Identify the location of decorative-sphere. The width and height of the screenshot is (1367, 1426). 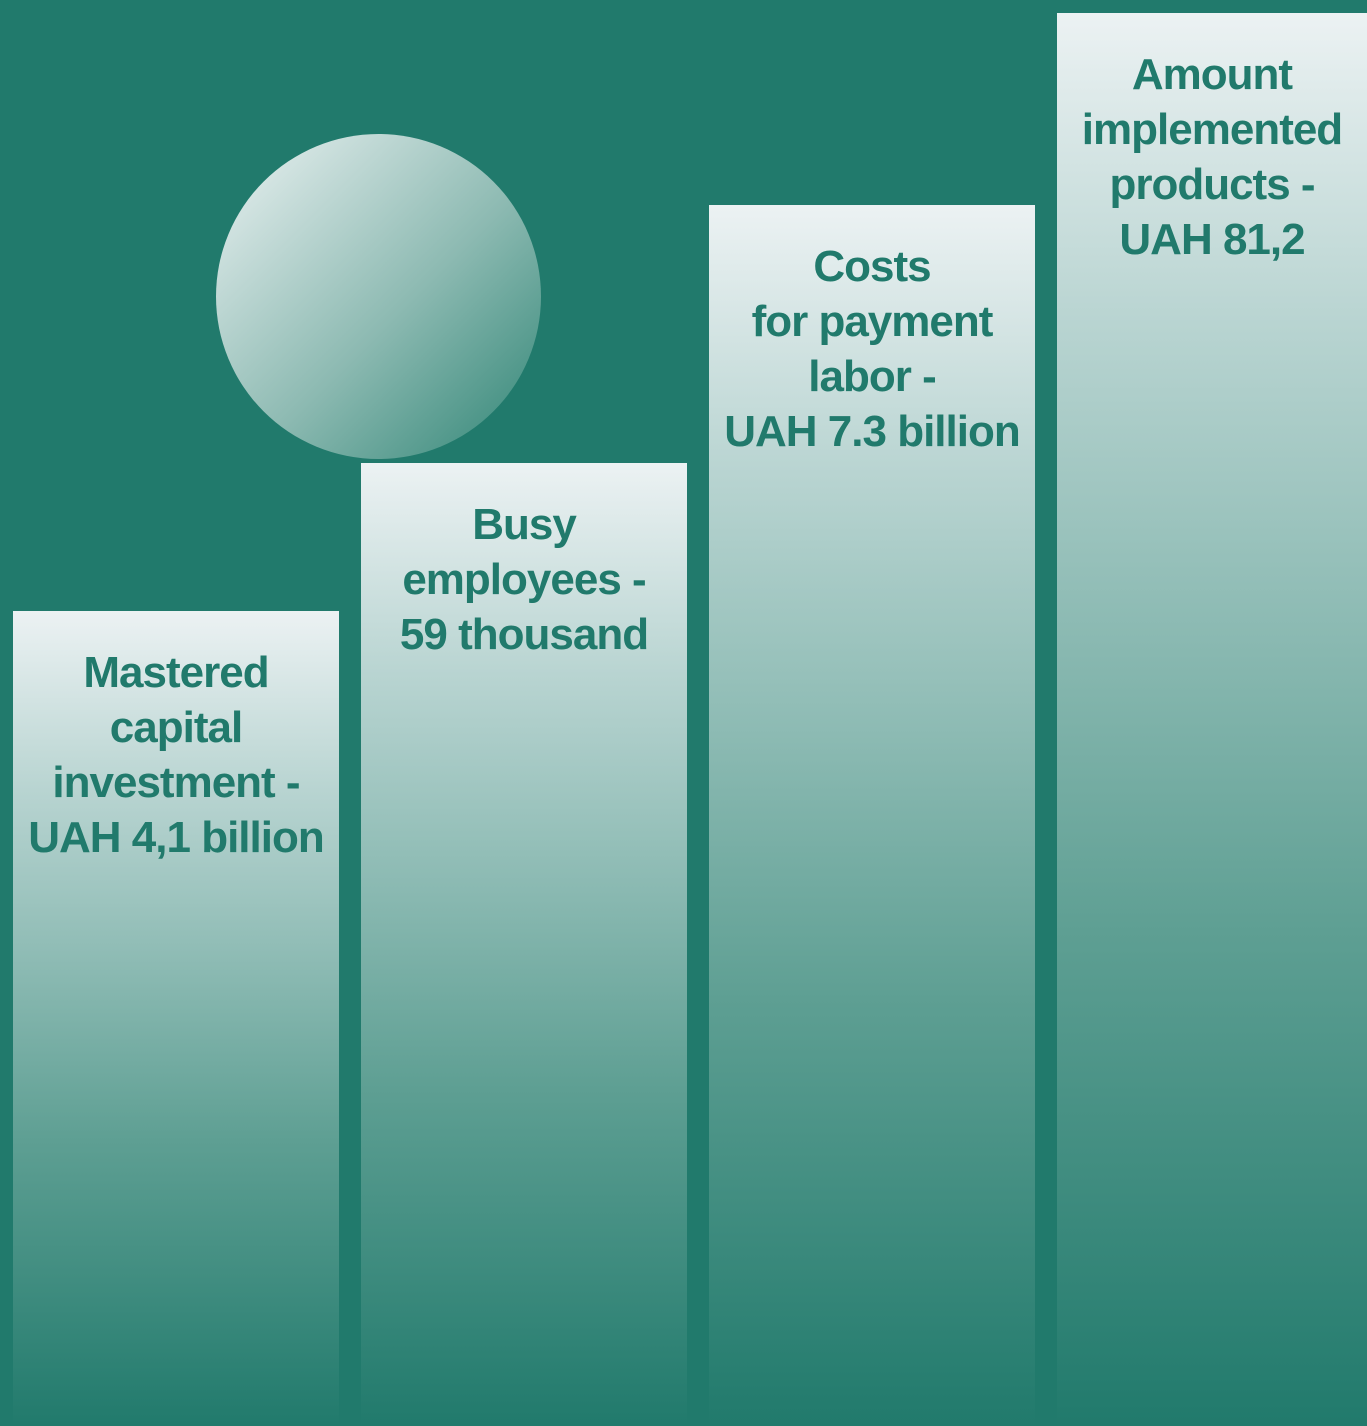
(378, 296).